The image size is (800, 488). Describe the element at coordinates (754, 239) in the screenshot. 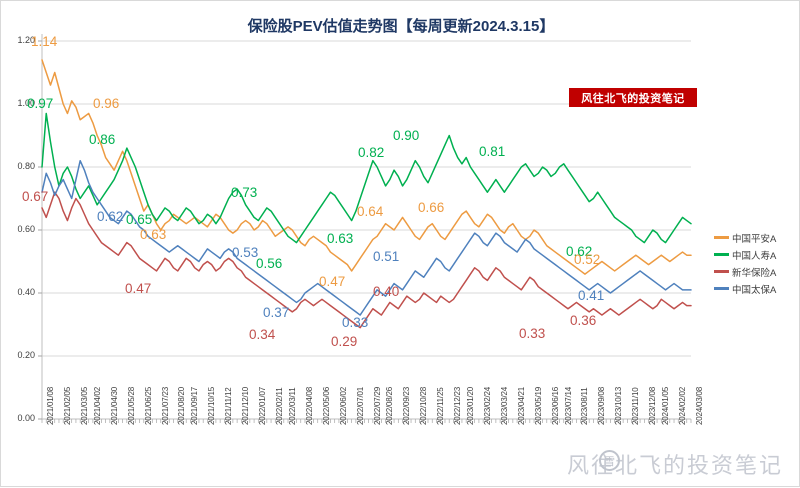

I see `legend-label: 中国平安A` at that location.